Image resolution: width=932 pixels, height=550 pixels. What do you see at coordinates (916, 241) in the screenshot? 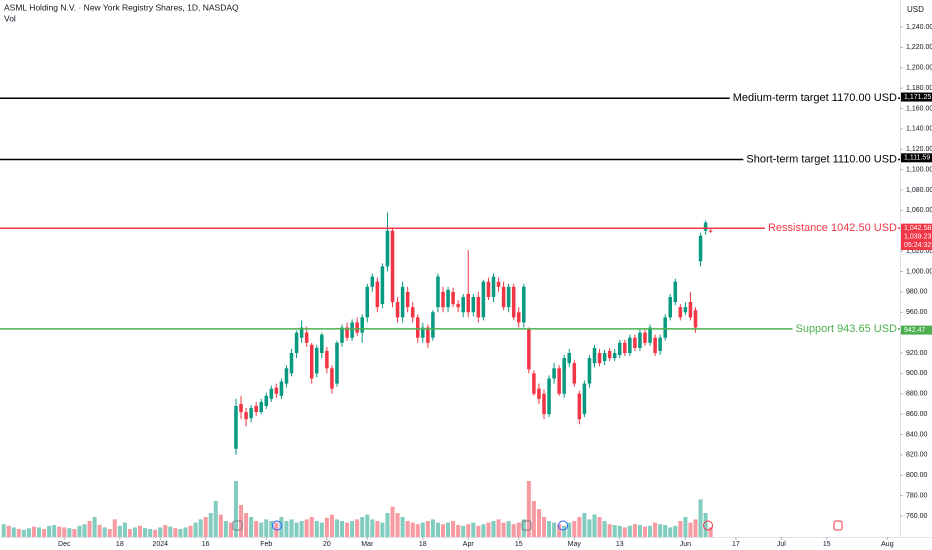
I see `price-tag` at bounding box center [916, 241].